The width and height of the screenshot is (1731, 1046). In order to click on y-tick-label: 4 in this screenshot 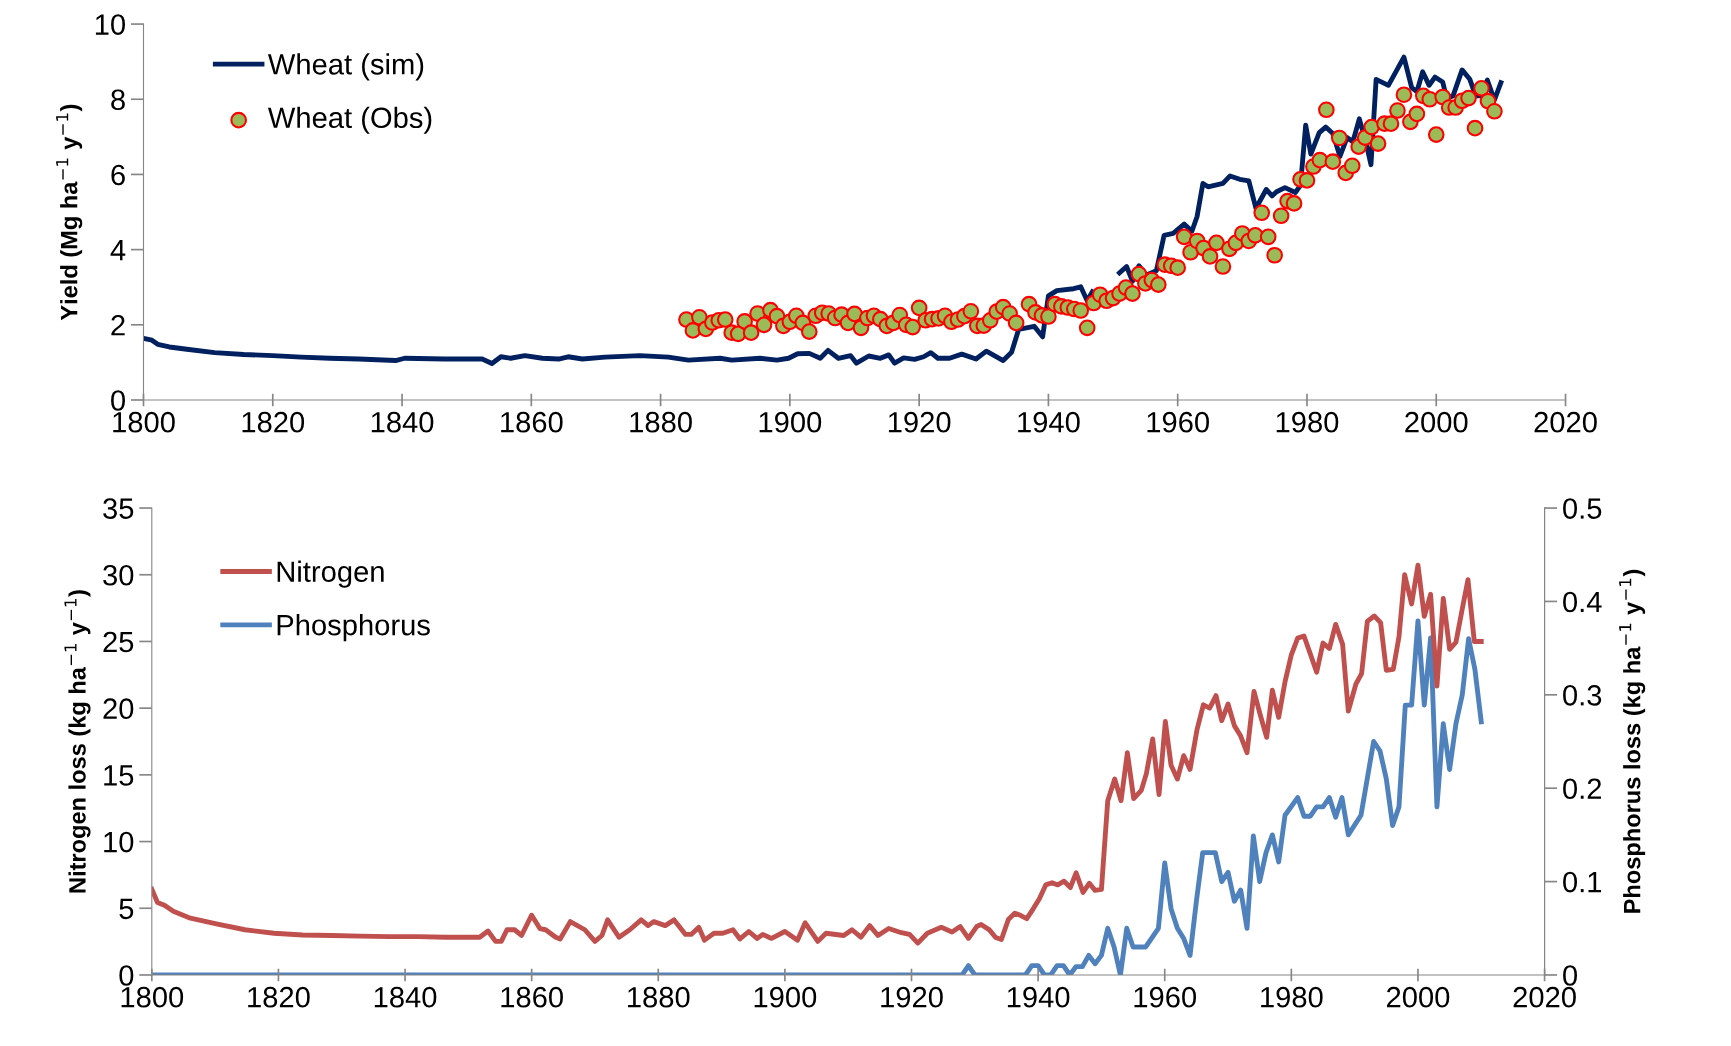, I will do `click(118, 250)`.